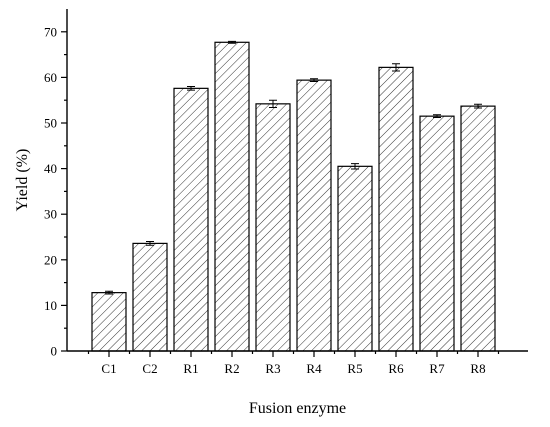 This screenshot has width=550, height=427. I want to click on bar-R4, so click(314, 215).